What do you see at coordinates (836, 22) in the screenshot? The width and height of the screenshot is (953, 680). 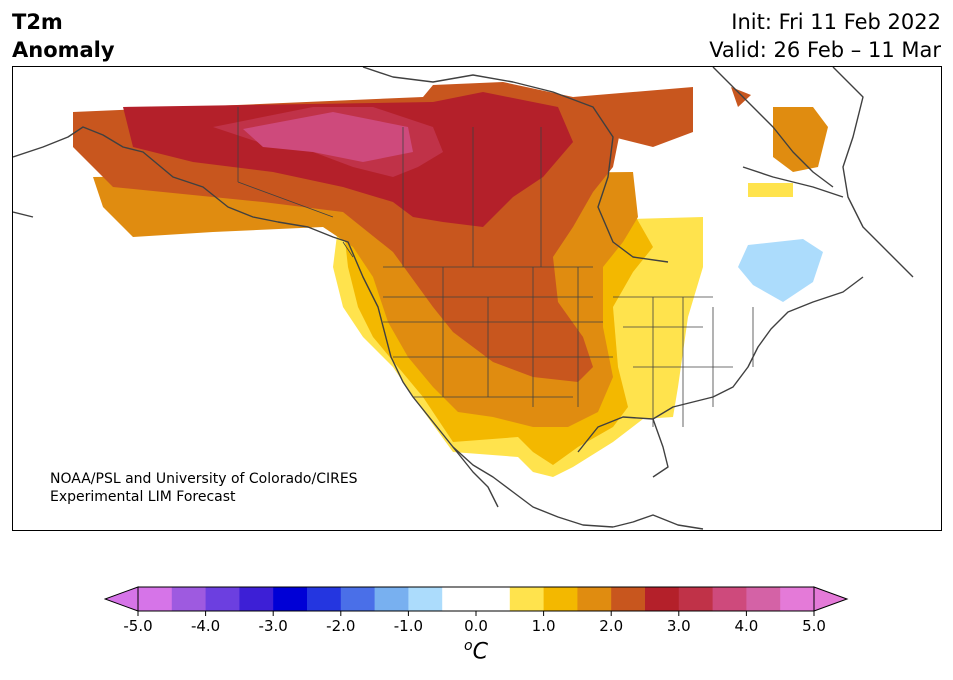 I see `init-date: Init: Fri 11 Feb 2022` at bounding box center [836, 22].